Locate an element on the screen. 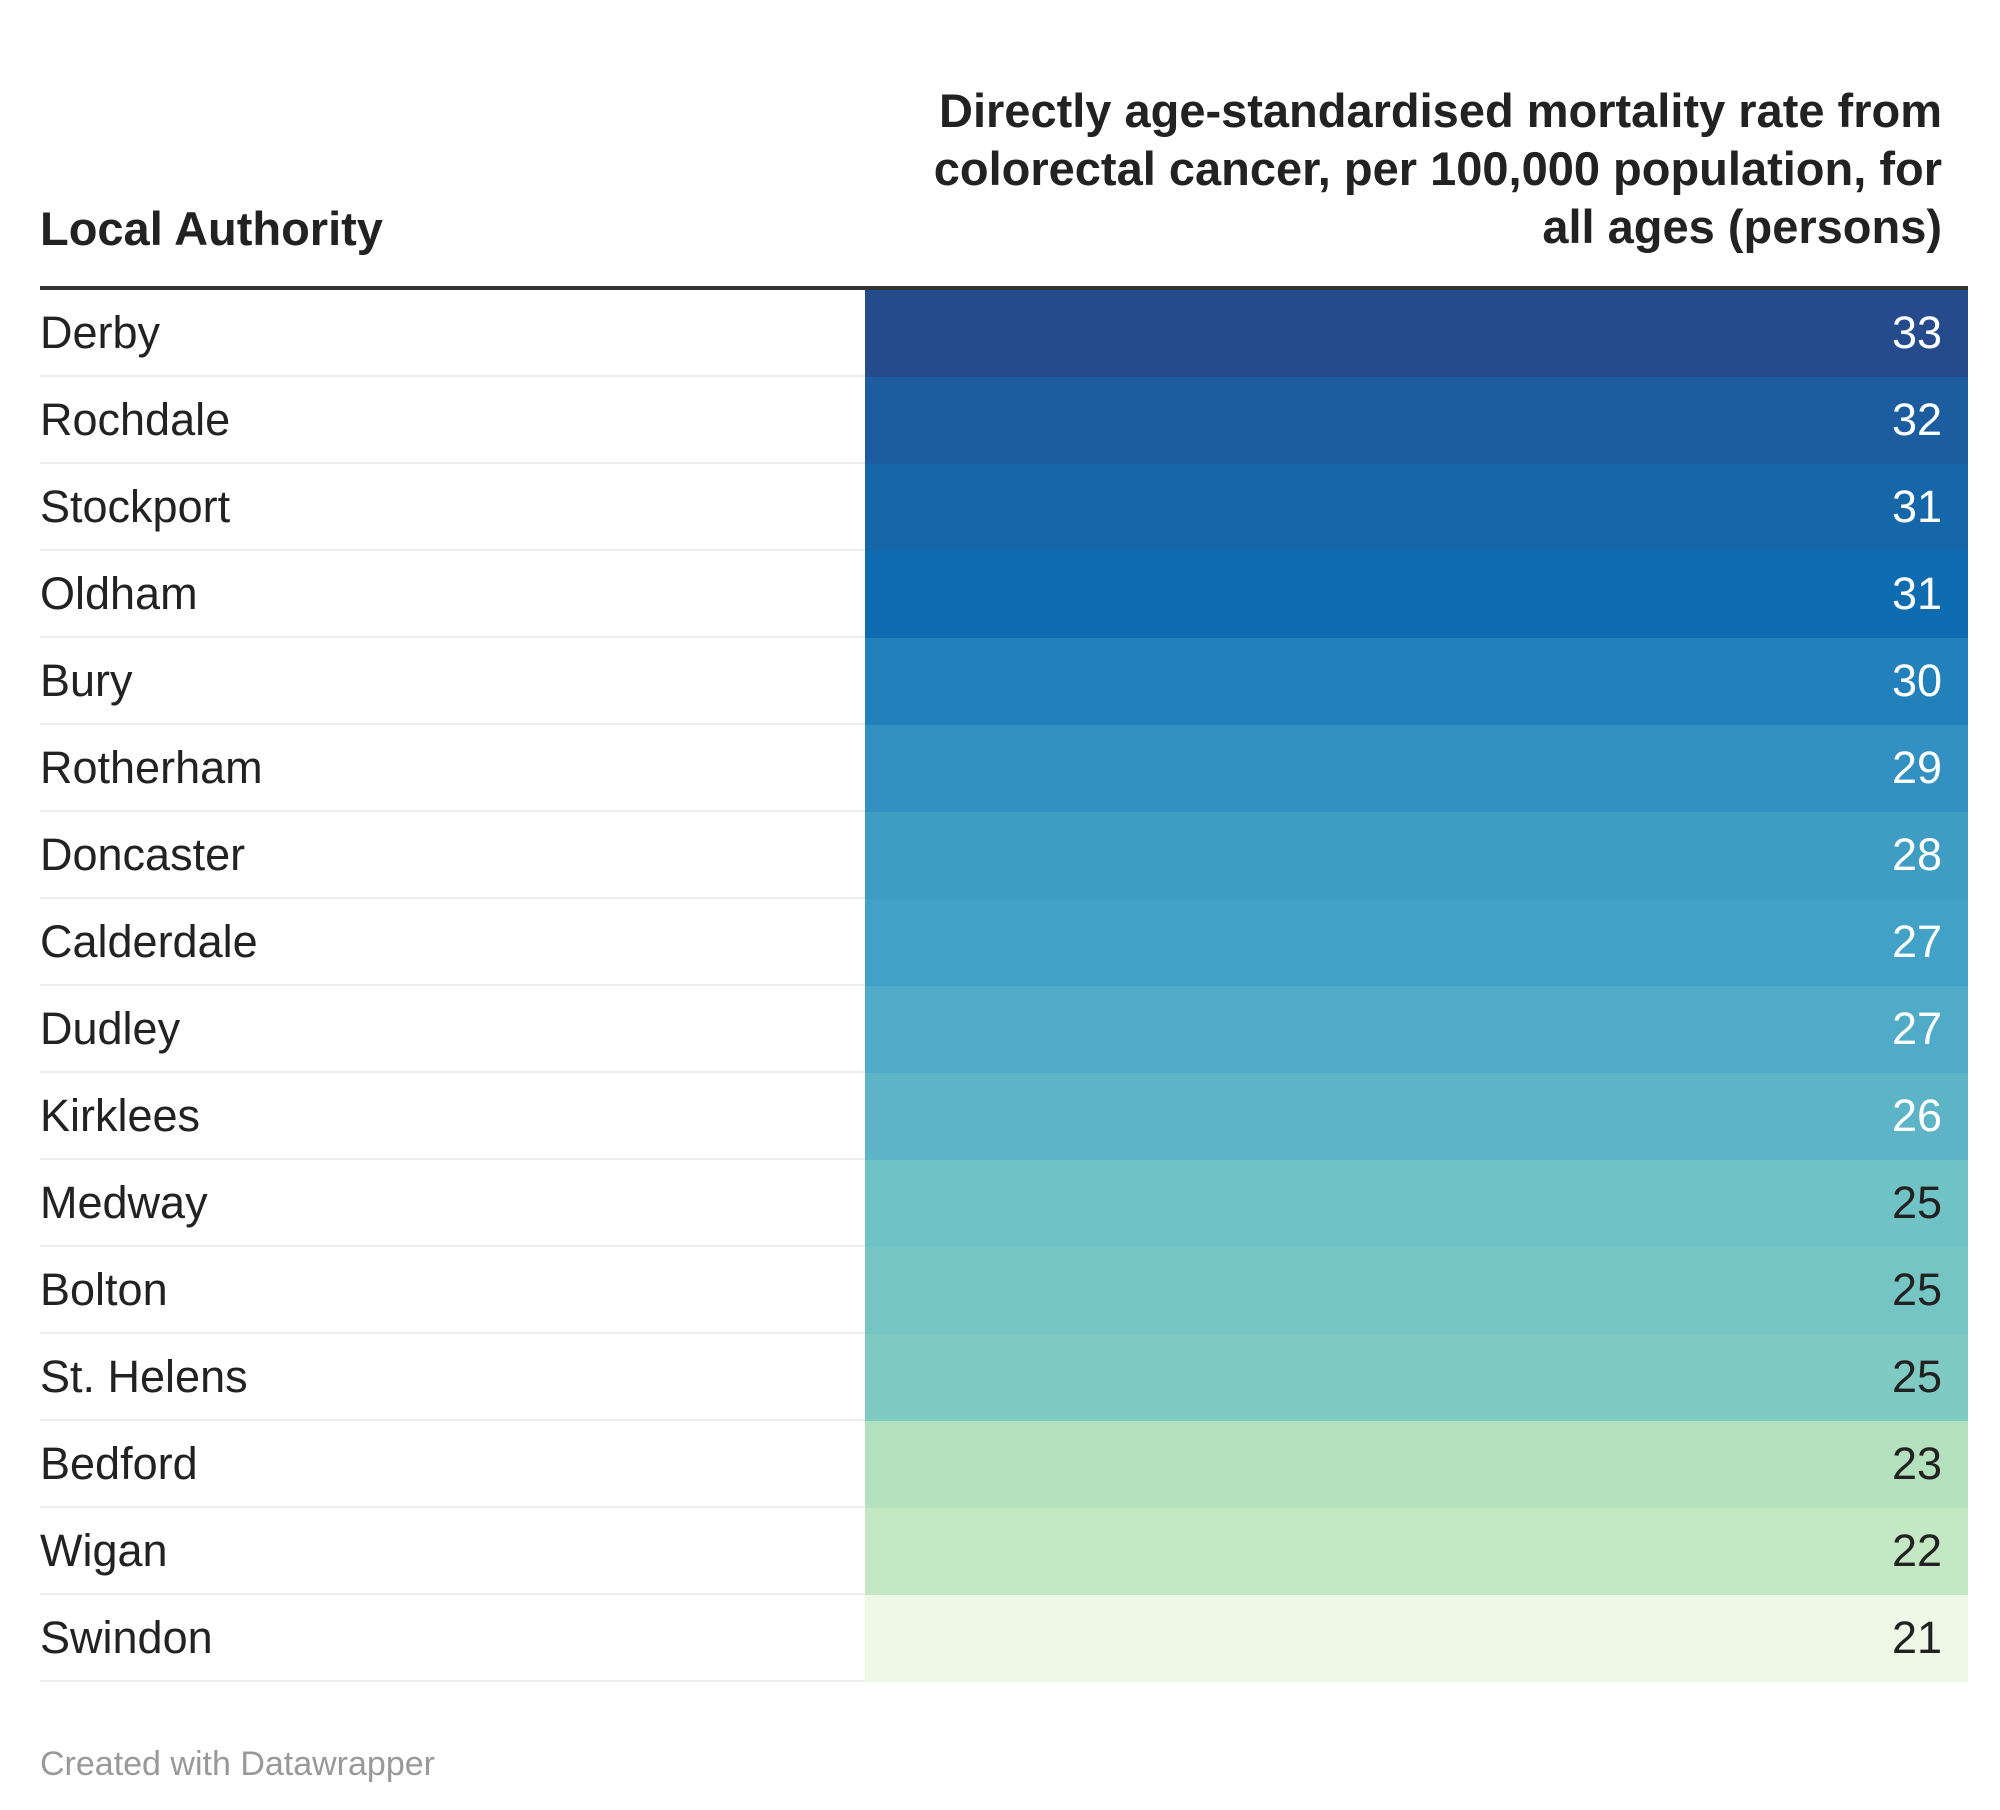 Image resolution: width=2000 pixels, height=1810 pixels. value-label: 23 is located at coordinates (1916, 1463).